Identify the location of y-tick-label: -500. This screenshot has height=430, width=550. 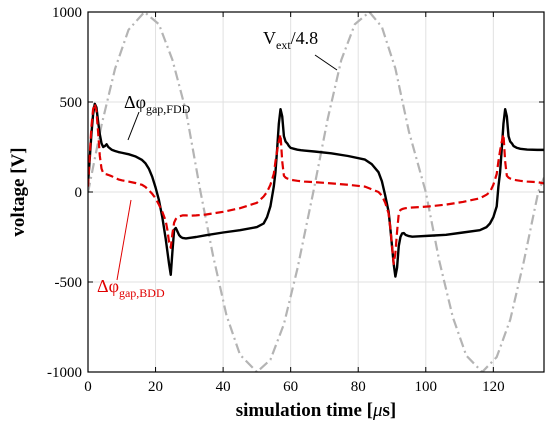
(69, 283).